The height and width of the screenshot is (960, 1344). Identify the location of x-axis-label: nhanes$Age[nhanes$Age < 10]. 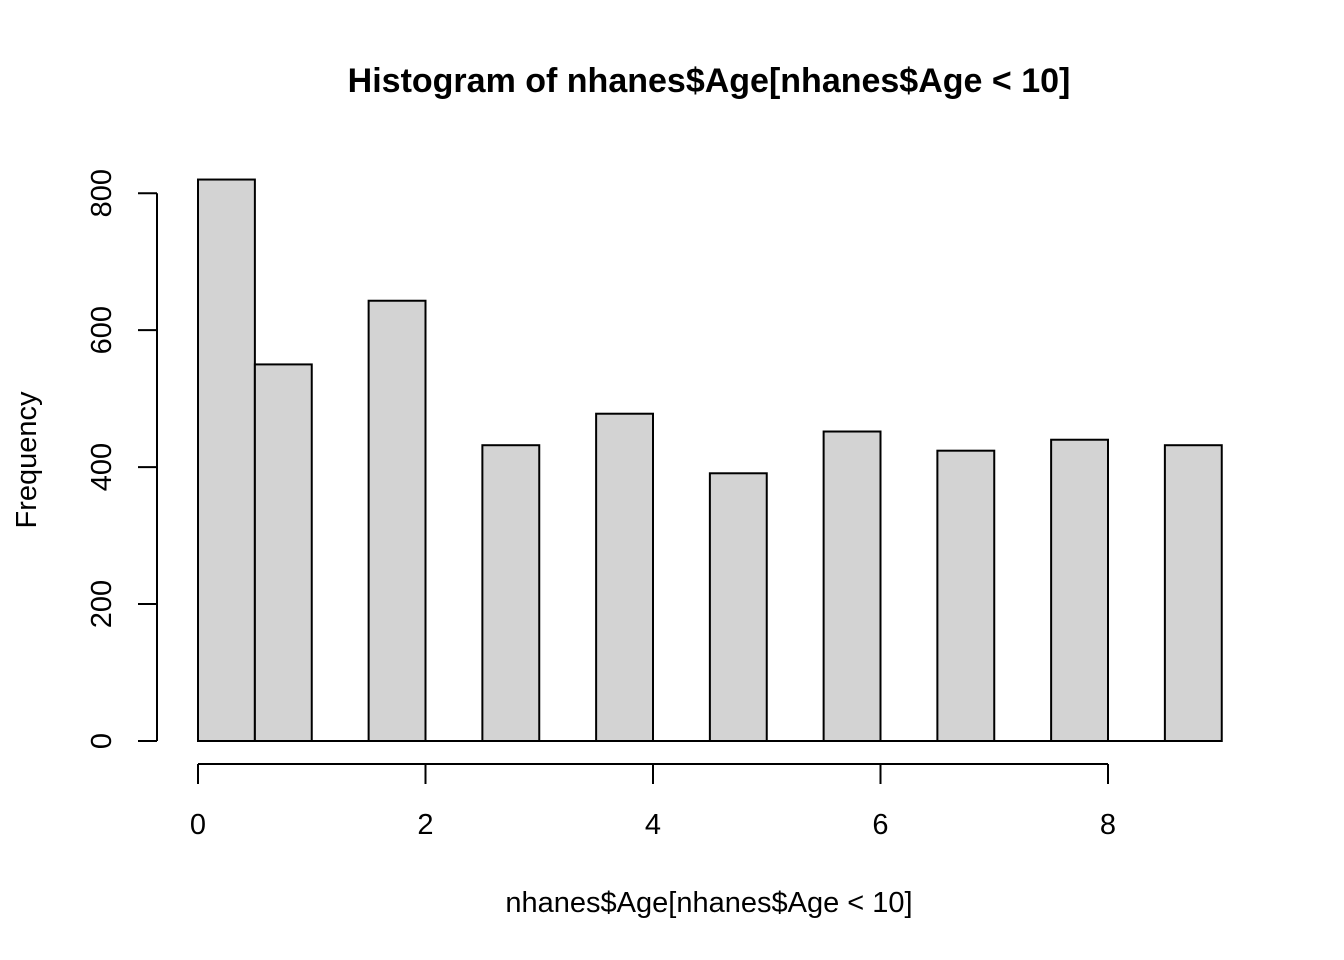
(708, 903).